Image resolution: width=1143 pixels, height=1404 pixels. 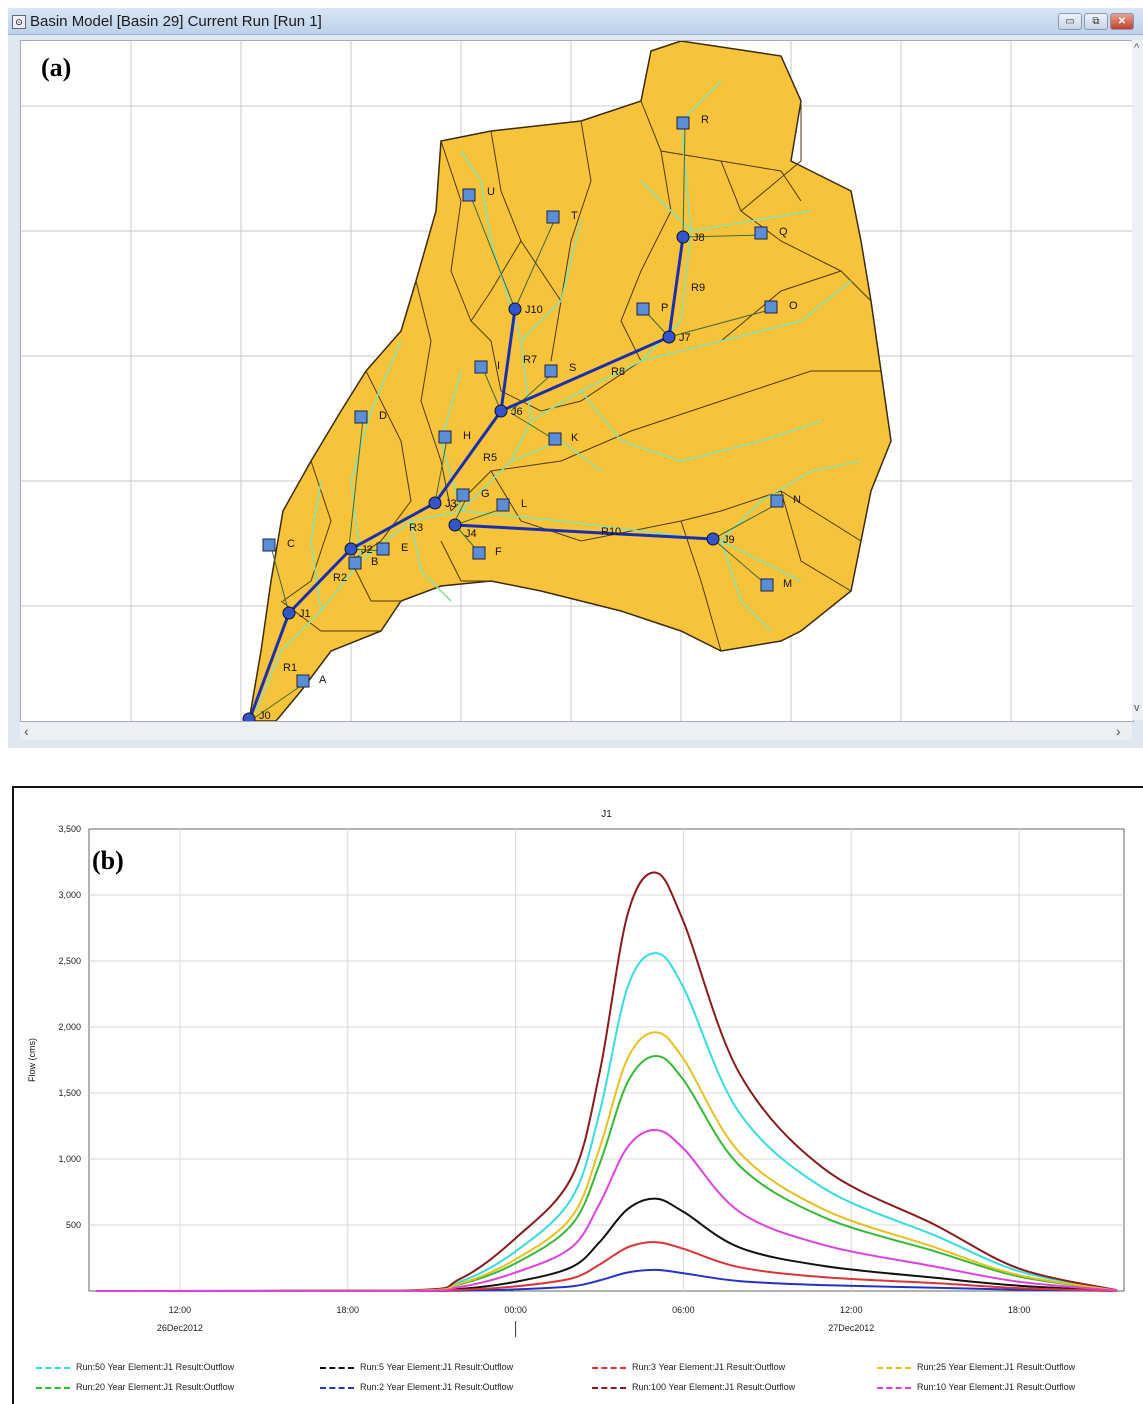 What do you see at coordinates (490, 458) in the screenshot?
I see `reach-label: R5` at bounding box center [490, 458].